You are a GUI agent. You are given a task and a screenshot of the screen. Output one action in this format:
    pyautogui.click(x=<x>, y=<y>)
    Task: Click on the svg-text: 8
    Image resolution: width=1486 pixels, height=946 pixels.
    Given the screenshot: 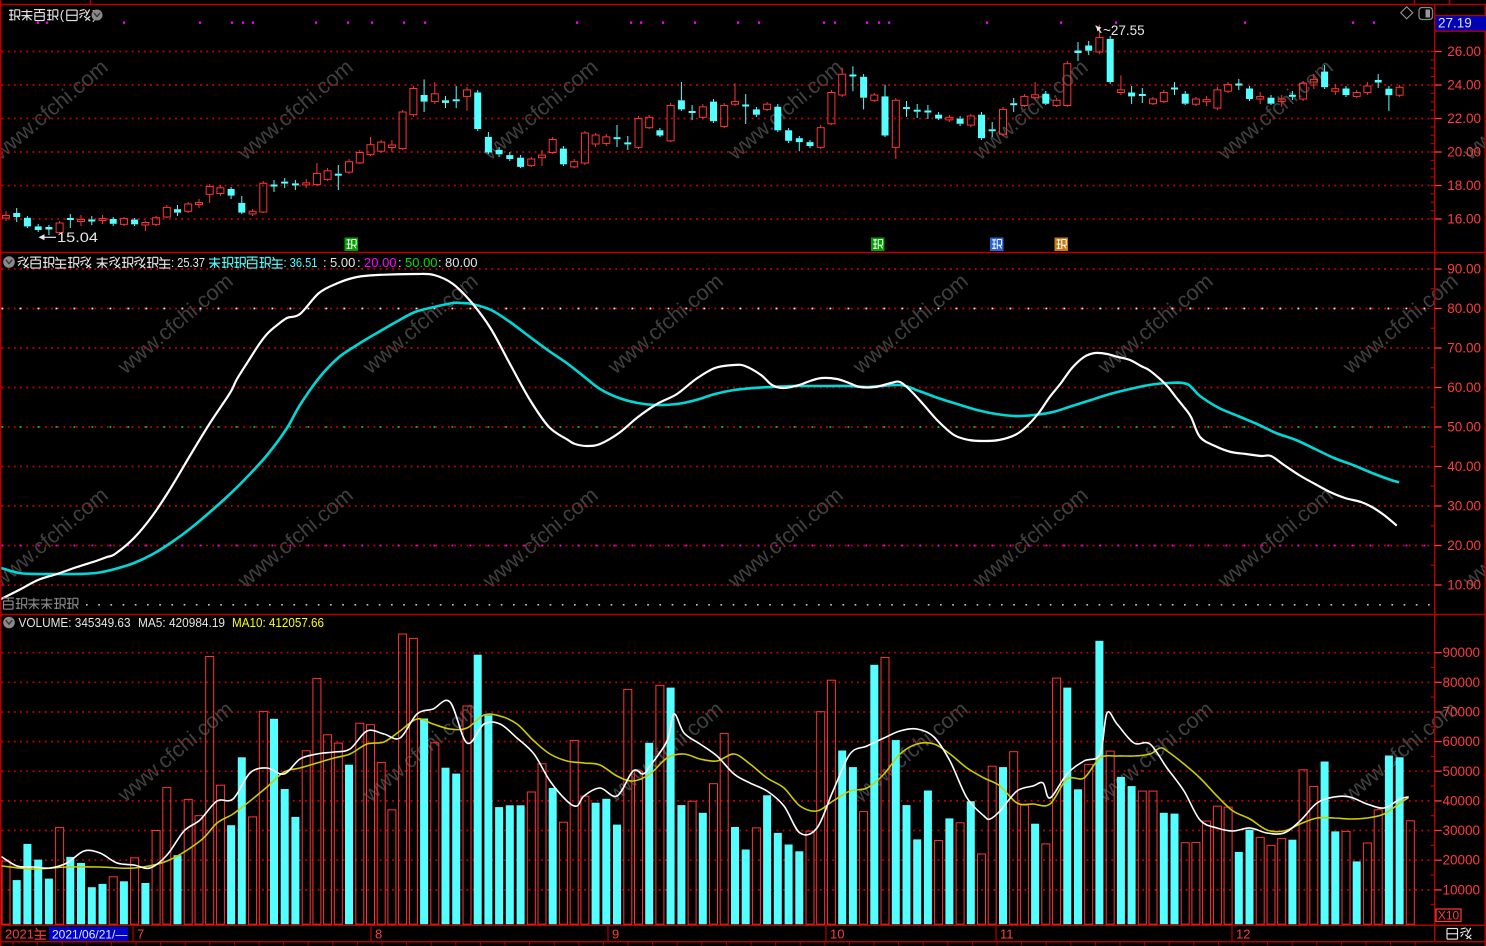 What is the action you would take?
    pyautogui.click(x=378, y=934)
    